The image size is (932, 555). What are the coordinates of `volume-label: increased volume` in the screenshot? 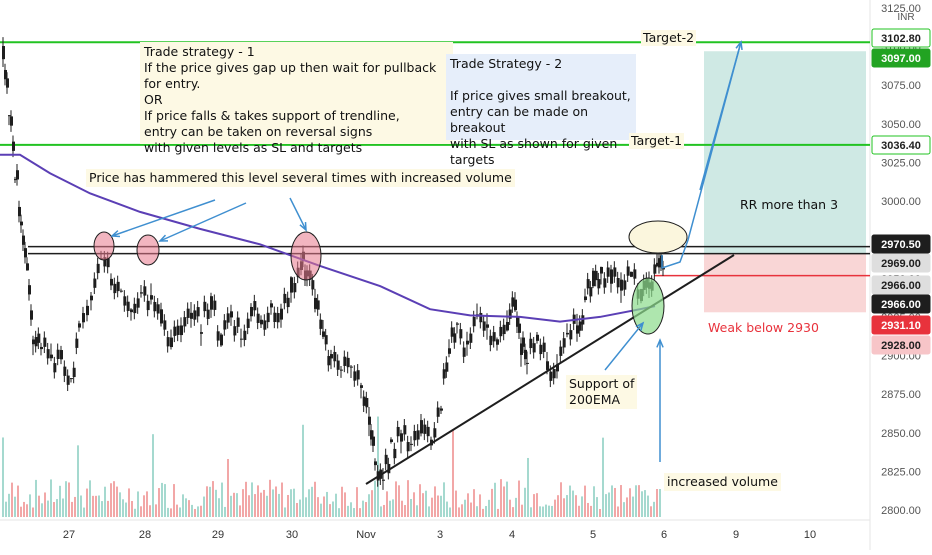 It's located at (722, 482).